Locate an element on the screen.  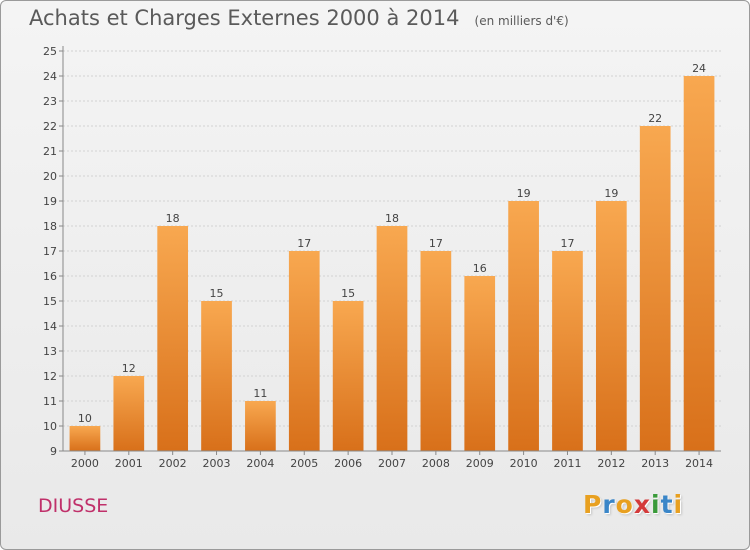
bar-value-label: 24 is located at coordinates (699, 68).